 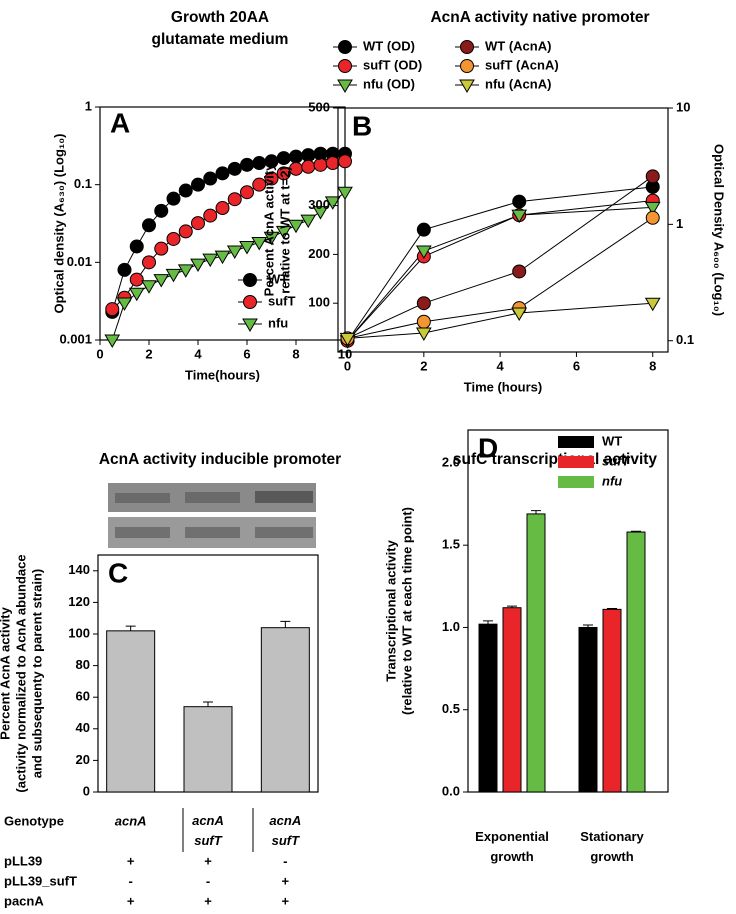 I want to click on legend-label: sufT (AcnA), so click(x=522, y=64).